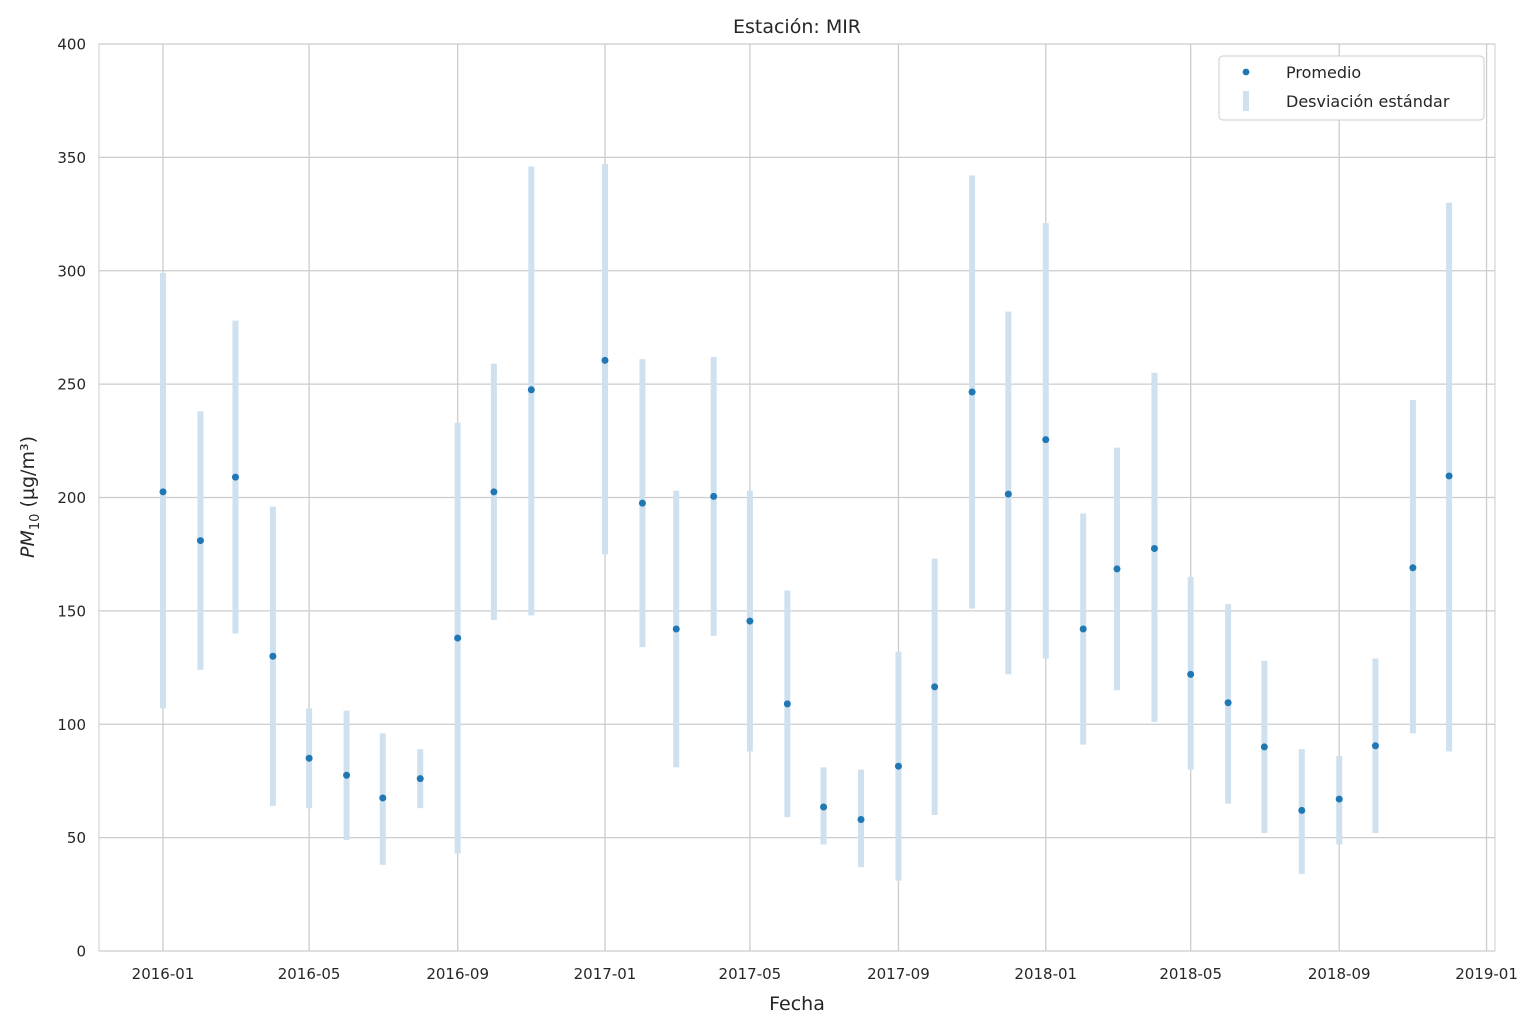  What do you see at coordinates (1190, 974) in the screenshot?
I see `x-tick-label: 2018-05` at bounding box center [1190, 974].